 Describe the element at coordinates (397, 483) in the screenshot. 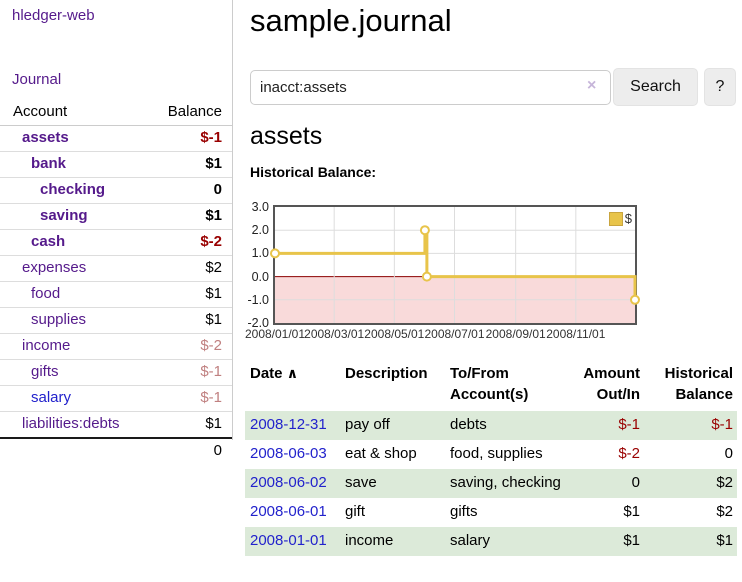

I see `transaction-description: save` at that location.